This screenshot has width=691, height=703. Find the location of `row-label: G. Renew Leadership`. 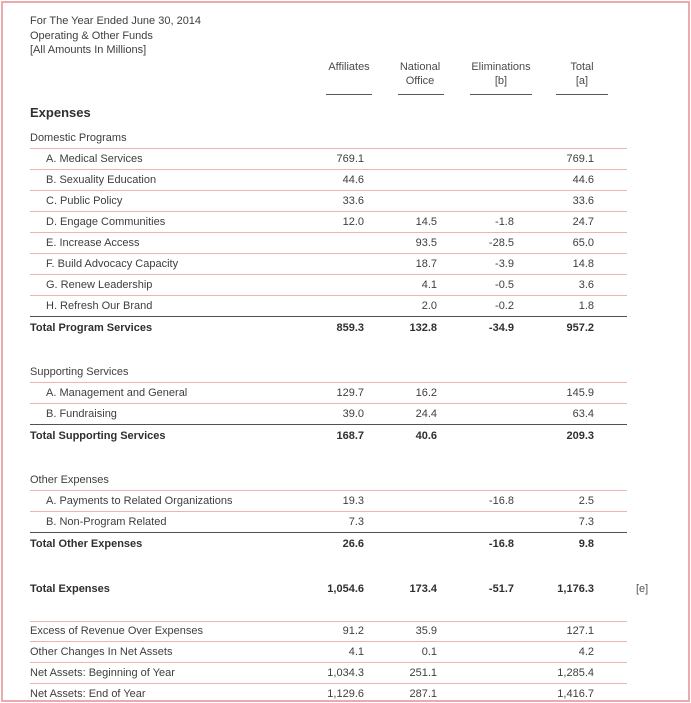

row-label: G. Renew Leadership is located at coordinates (99, 284).